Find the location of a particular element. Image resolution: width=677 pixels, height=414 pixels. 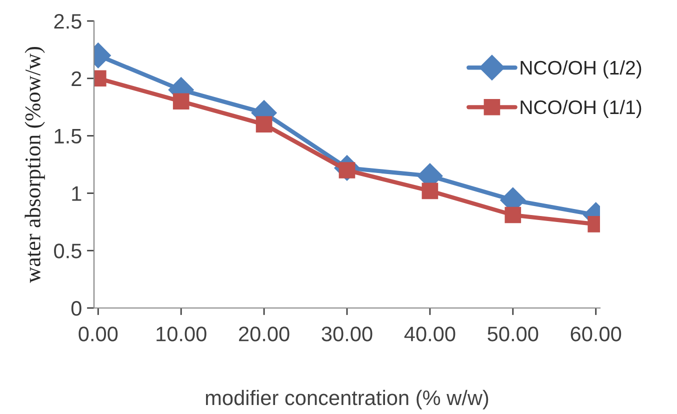

x-tick-label: 0.00 is located at coordinates (98, 334).